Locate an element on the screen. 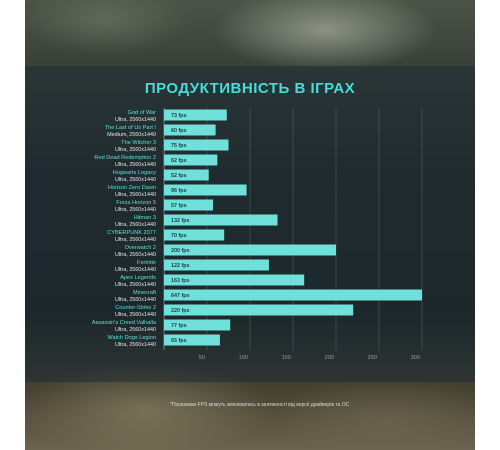  x-tick-label: 250 is located at coordinates (372, 358).